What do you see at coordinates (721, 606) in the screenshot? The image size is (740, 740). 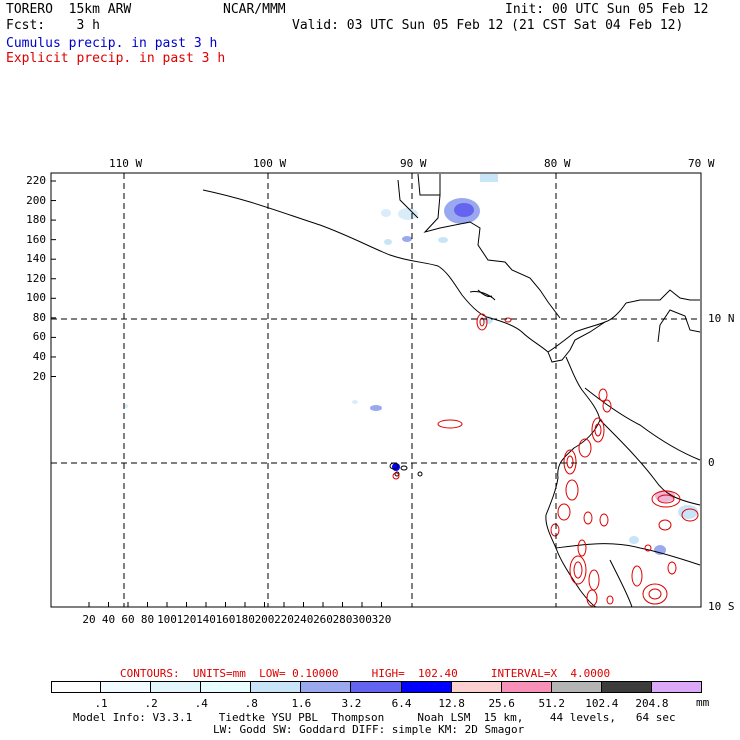 I see `lat-label-10s: 10 S` at bounding box center [721, 606].